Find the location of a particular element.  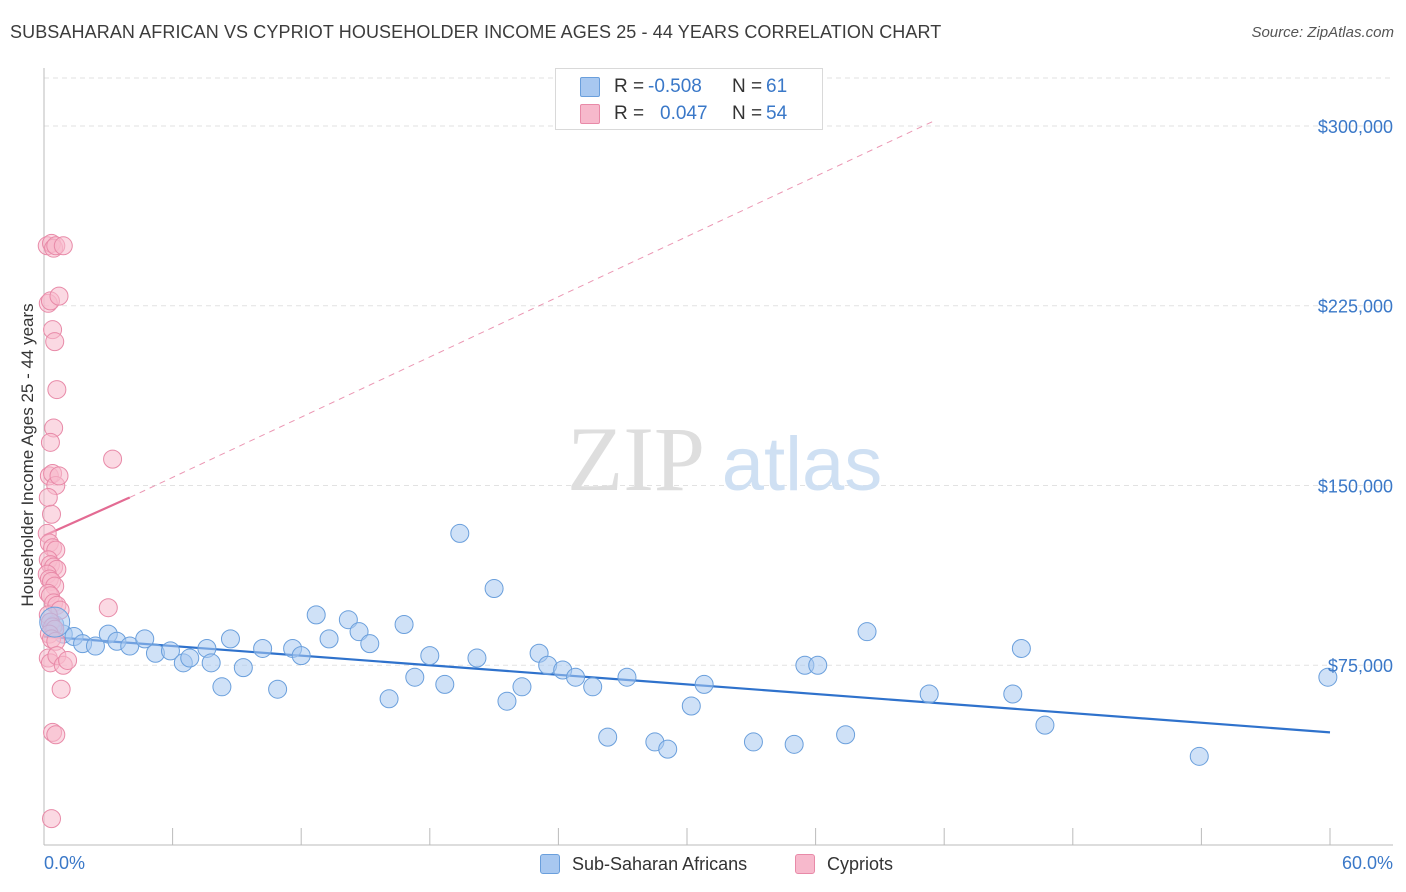

bottom-legend-cypriots: Cypriots is located at coordinates (844, 864).